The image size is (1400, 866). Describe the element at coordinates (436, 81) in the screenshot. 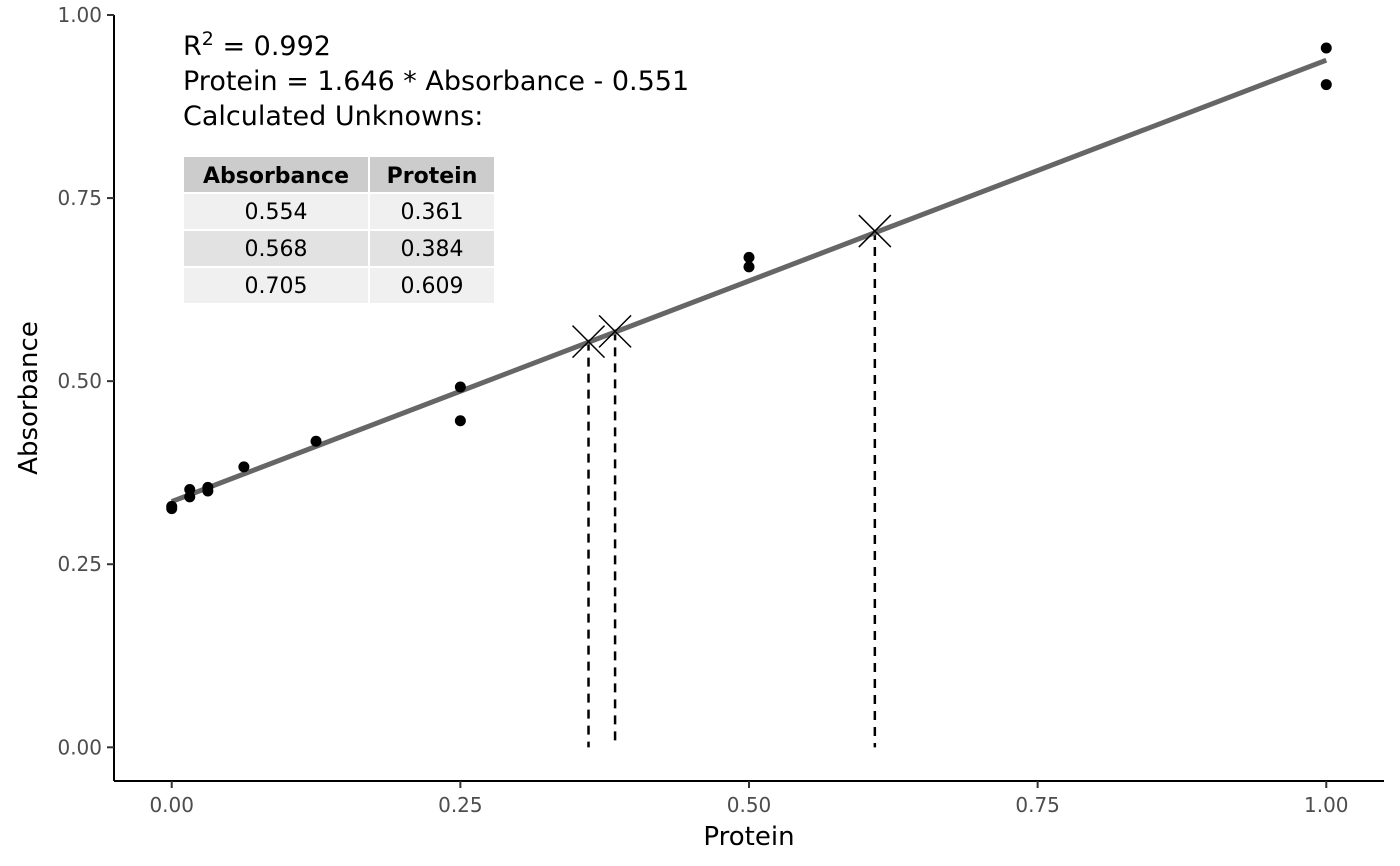

I see `regression-equation: Protein = 1.646 * Absorbance - 0.551` at that location.